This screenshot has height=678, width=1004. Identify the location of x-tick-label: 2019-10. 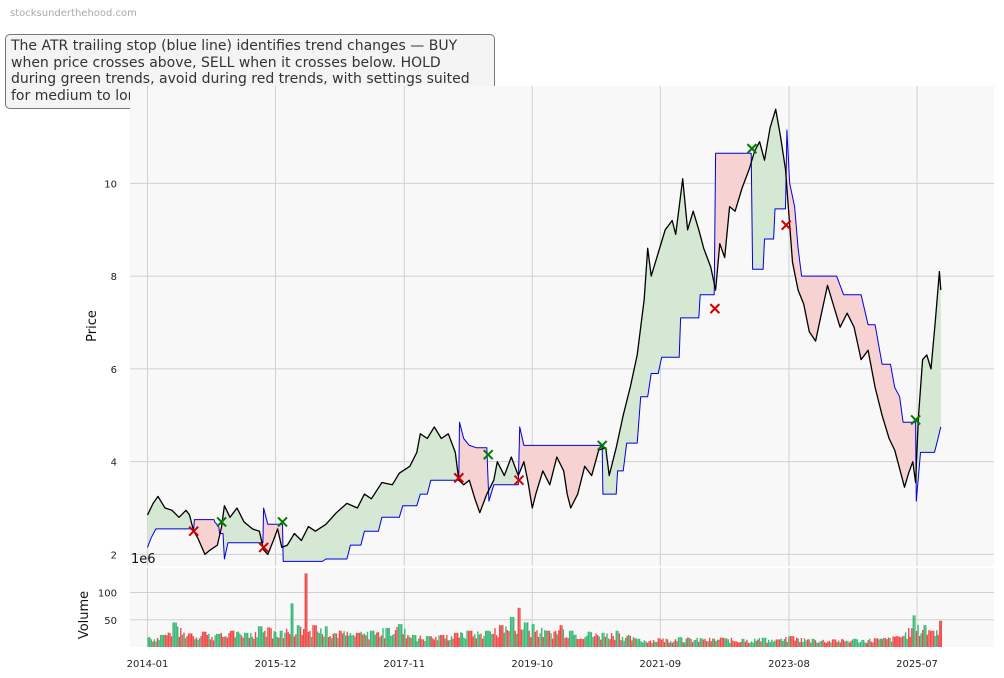
(532, 664).